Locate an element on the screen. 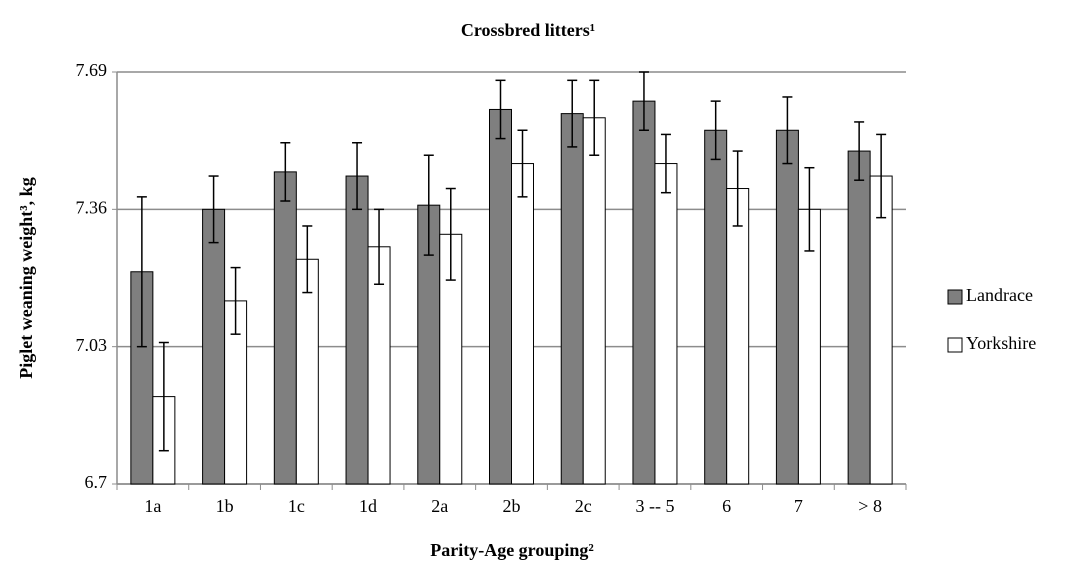 This screenshot has width=1073, height=567. x-tick-label: 6 is located at coordinates (726, 506).